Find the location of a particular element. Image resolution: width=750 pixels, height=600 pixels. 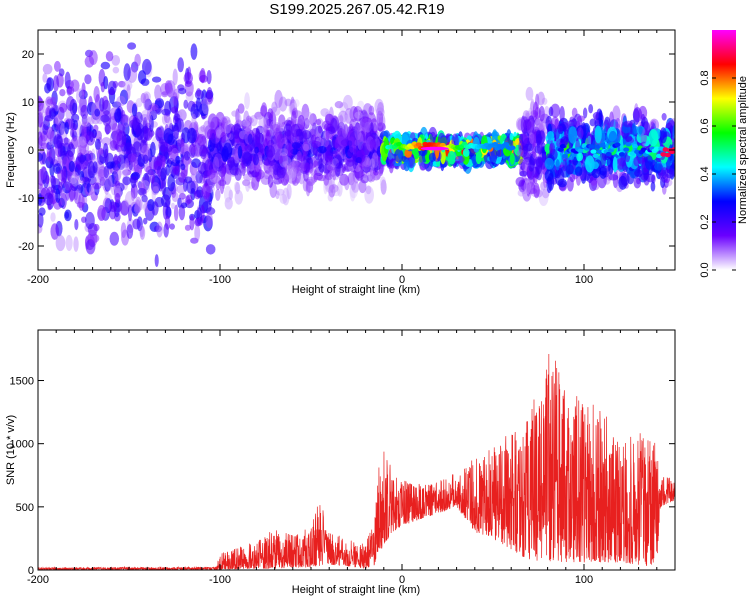

x-tick-label: -100 is located at coordinates (220, 280).